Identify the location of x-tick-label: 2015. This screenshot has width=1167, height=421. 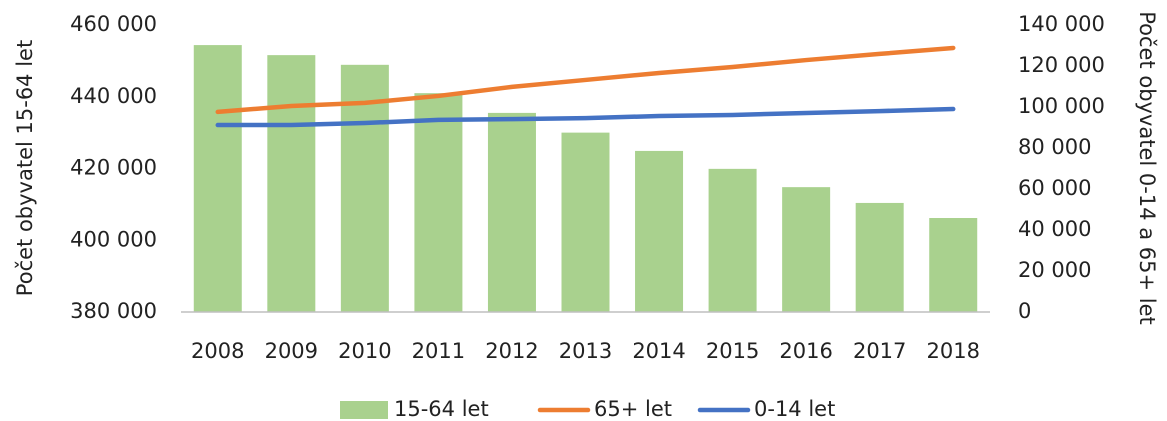
(732, 351).